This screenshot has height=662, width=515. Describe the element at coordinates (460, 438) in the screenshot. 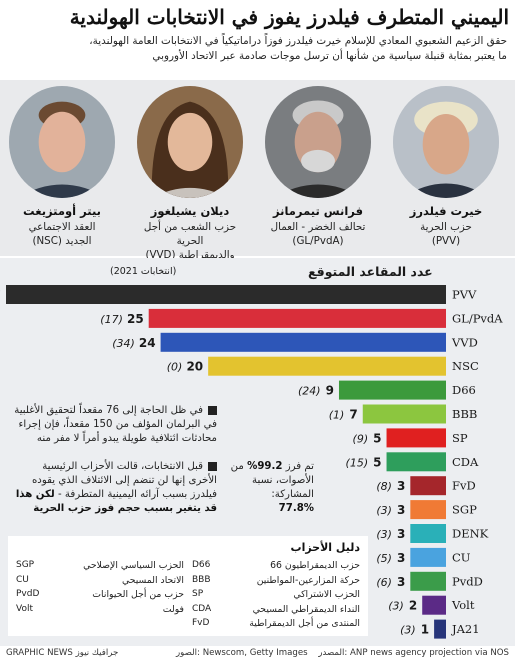

I see `party-label: SP` at that location.